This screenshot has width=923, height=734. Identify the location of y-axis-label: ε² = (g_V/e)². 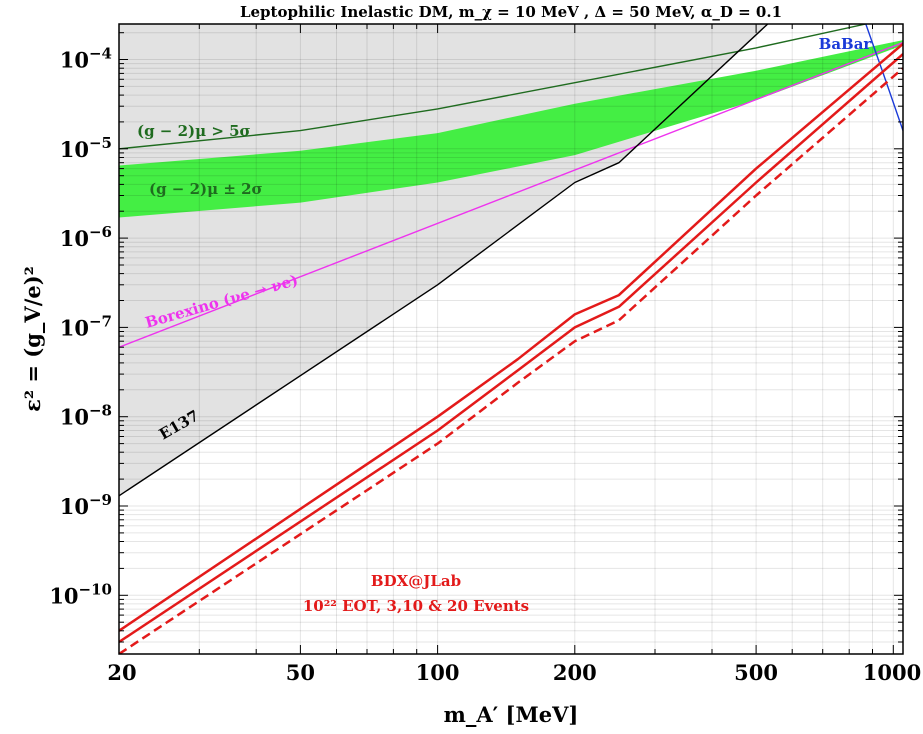
(32, 339).